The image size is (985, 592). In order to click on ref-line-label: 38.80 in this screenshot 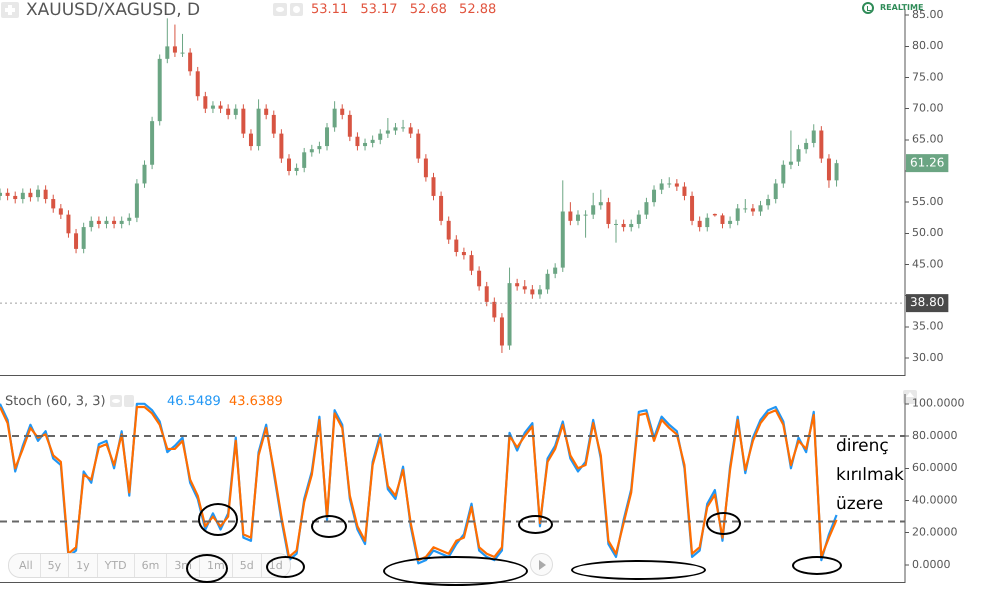, I will do `click(927, 302)`.